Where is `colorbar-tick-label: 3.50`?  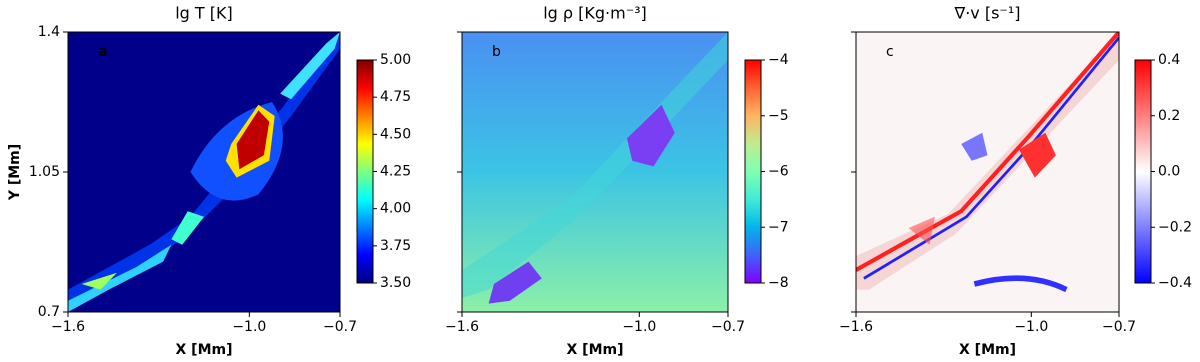 colorbar-tick-label: 3.50 is located at coordinates (395, 283).